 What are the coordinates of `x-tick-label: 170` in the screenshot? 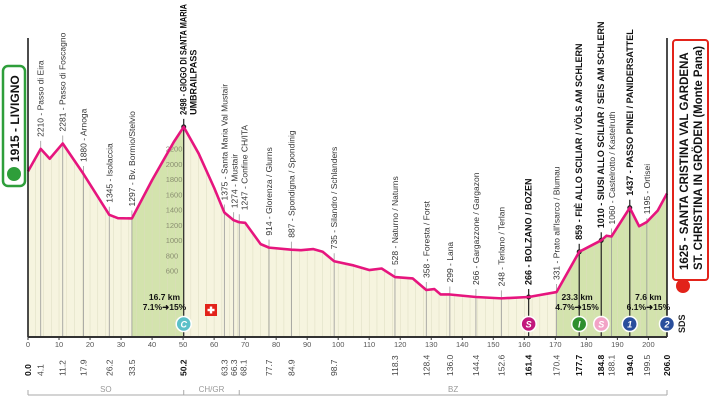 It's located at (555, 344).